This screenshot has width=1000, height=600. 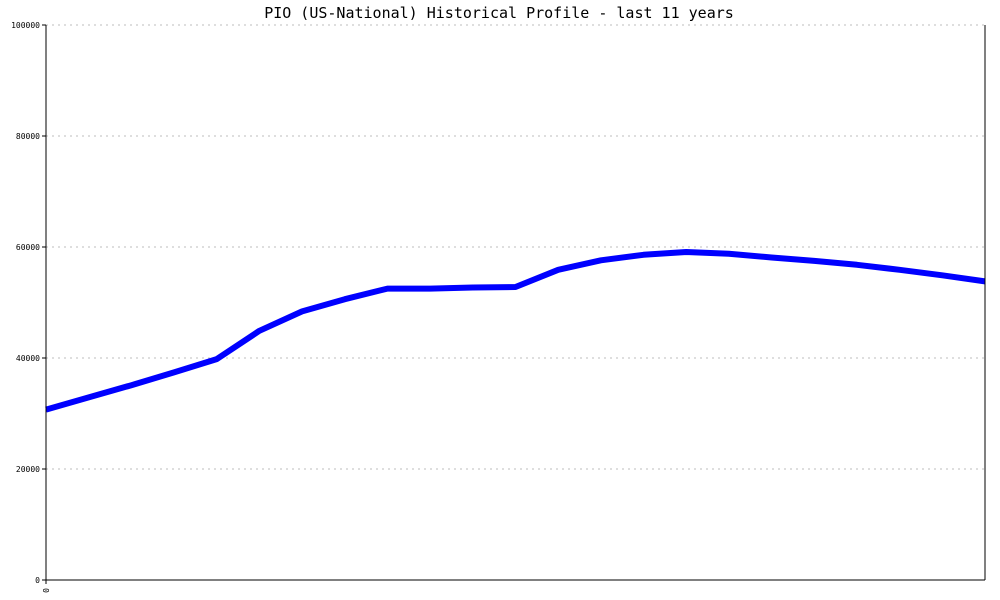 What do you see at coordinates (28, 247) in the screenshot?
I see `y-tick-label: 60000` at bounding box center [28, 247].